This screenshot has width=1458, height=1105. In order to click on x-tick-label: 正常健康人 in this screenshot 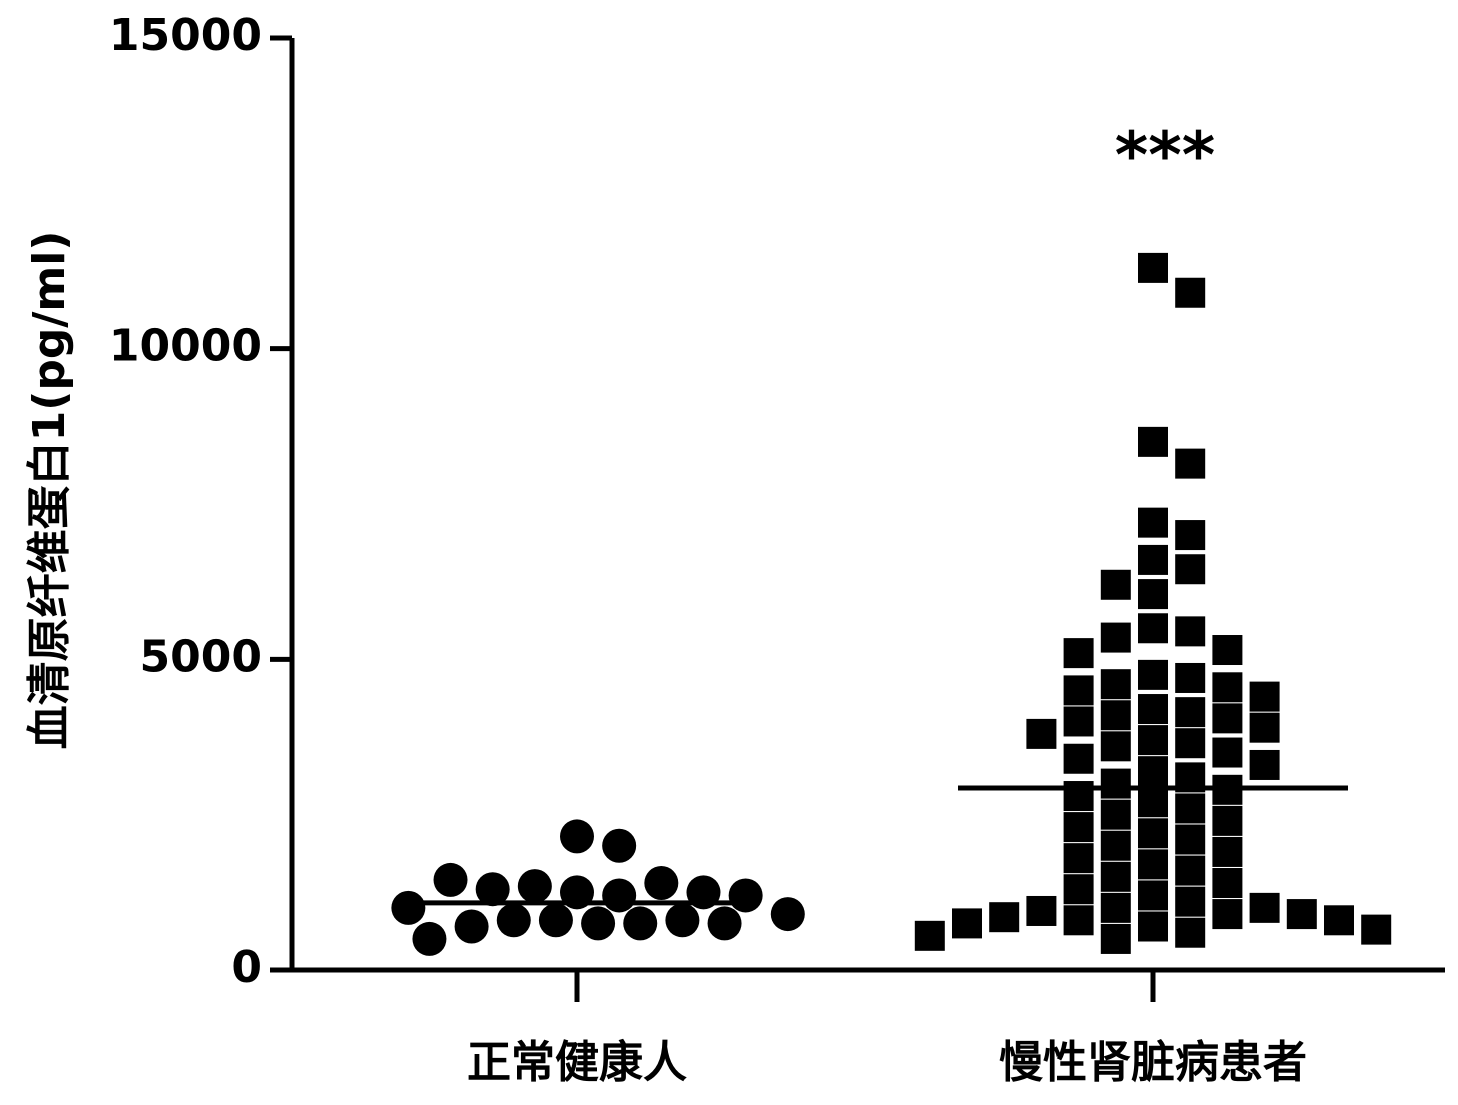, I will do `click(577, 1062)`.